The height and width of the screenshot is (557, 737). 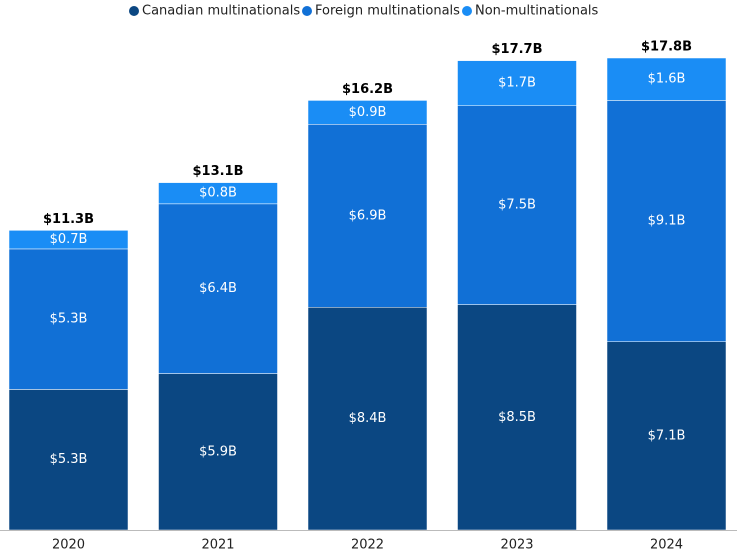 What do you see at coordinates (367, 89) in the screenshot?
I see `total-label: $16.2B` at bounding box center [367, 89].